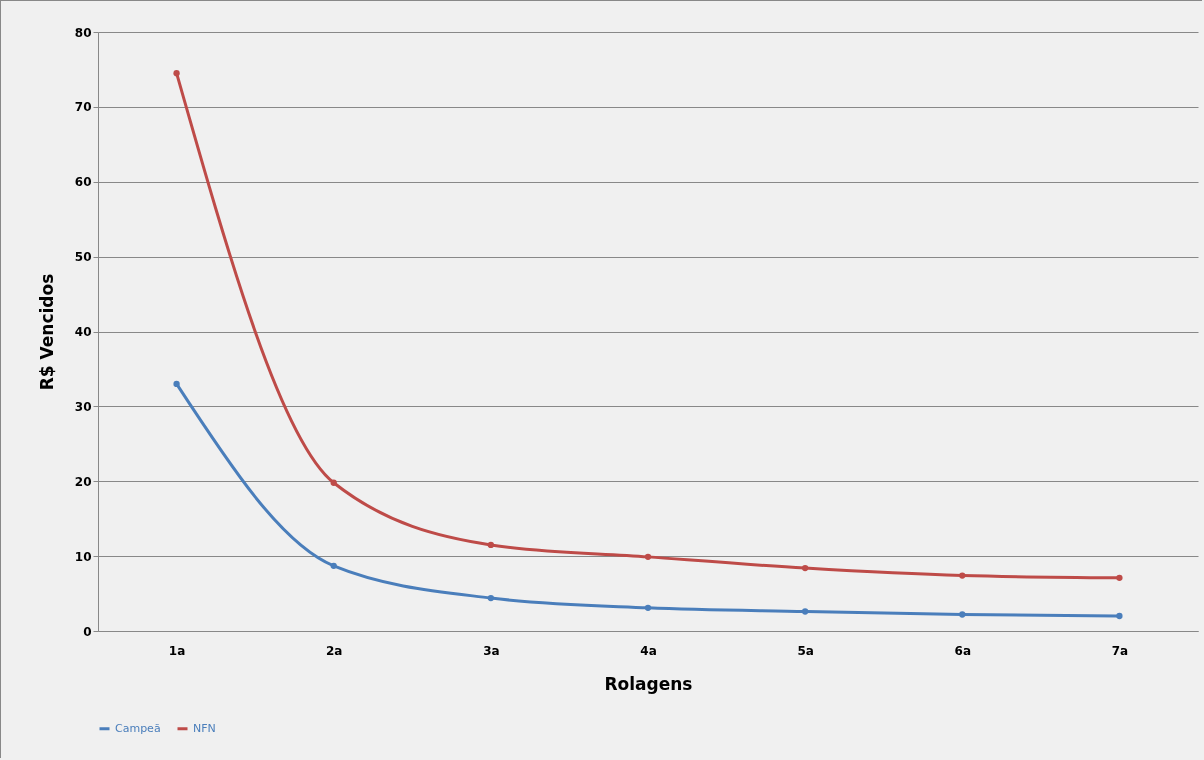  Describe the element at coordinates (648, 650) in the screenshot. I see `x-tick-label: 4a` at that location.